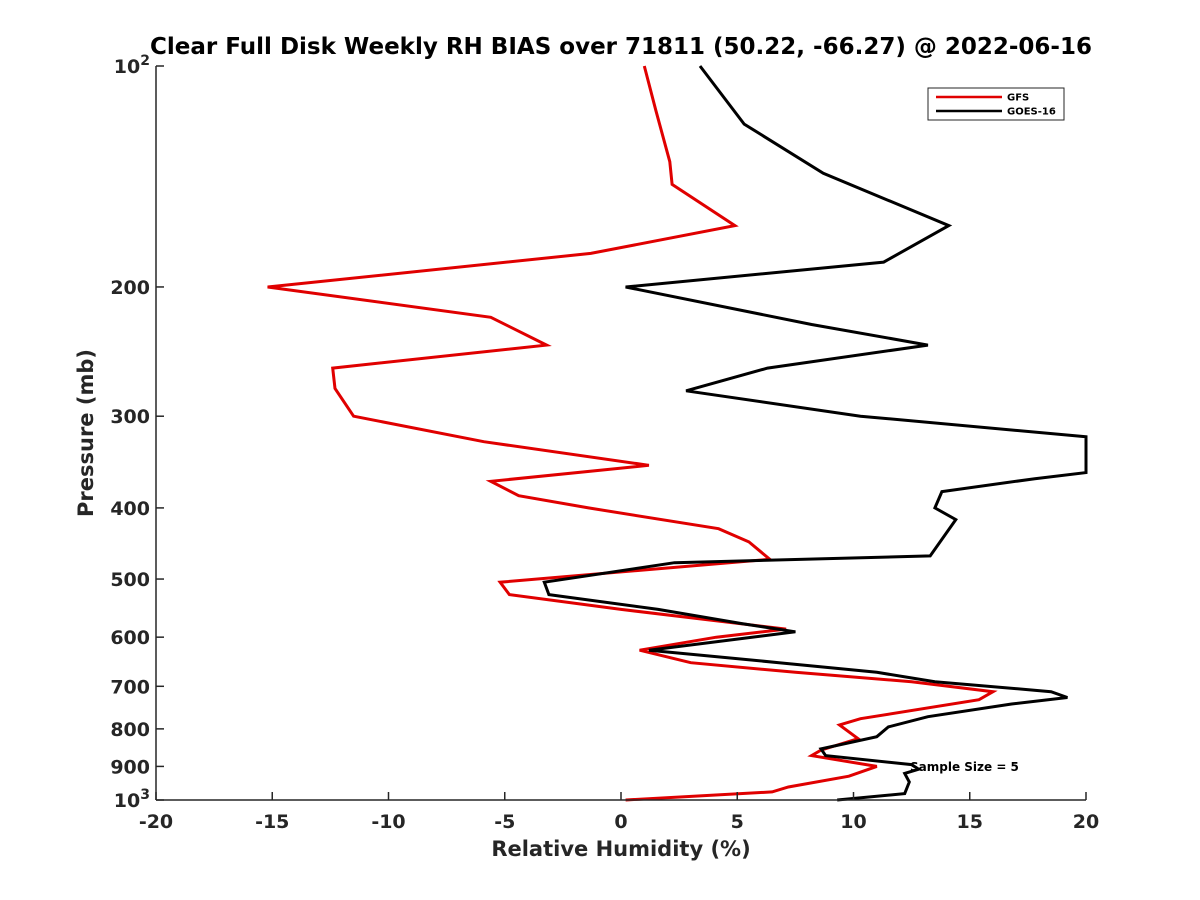 The height and width of the screenshot is (900, 1200). Describe the element at coordinates (1031, 112) in the screenshot. I see `legend-label: GOES-16` at that location.